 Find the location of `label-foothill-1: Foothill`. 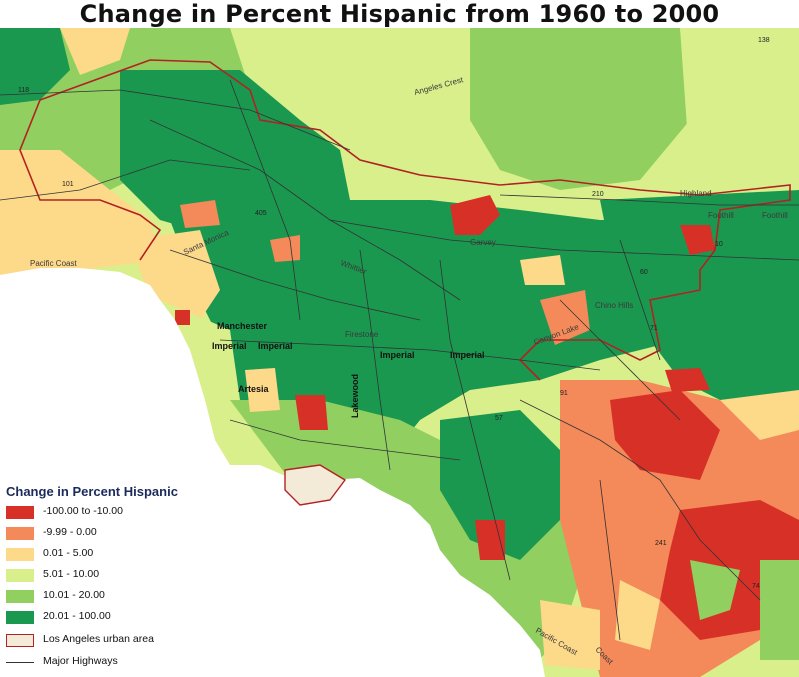

label-foothill-1: Foothill is located at coordinates (721, 215).